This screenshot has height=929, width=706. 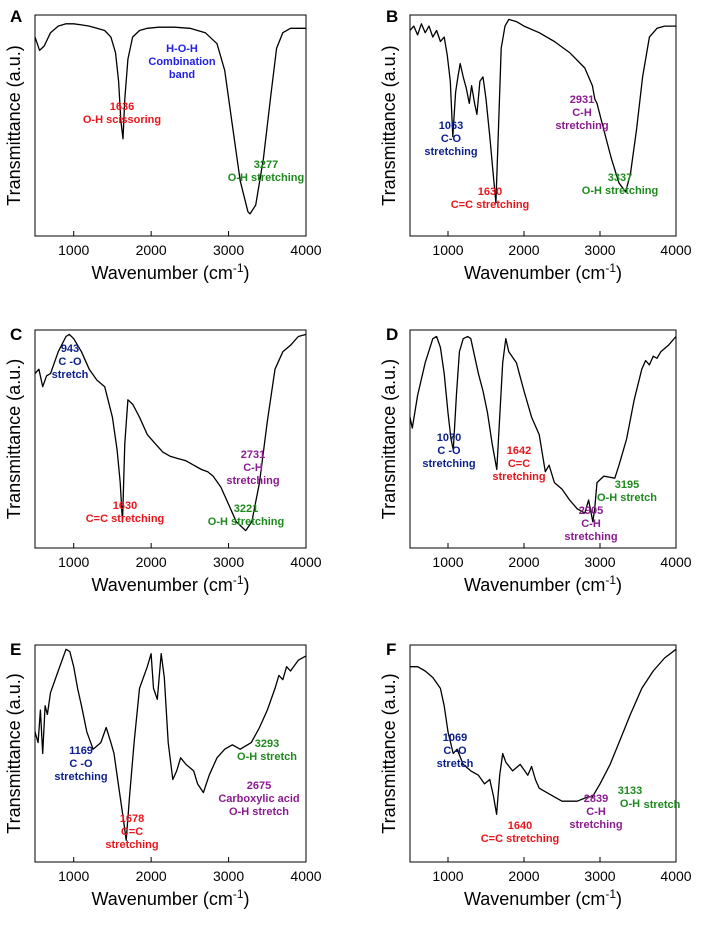 I want to click on panel-letter: E, so click(x=15, y=649).